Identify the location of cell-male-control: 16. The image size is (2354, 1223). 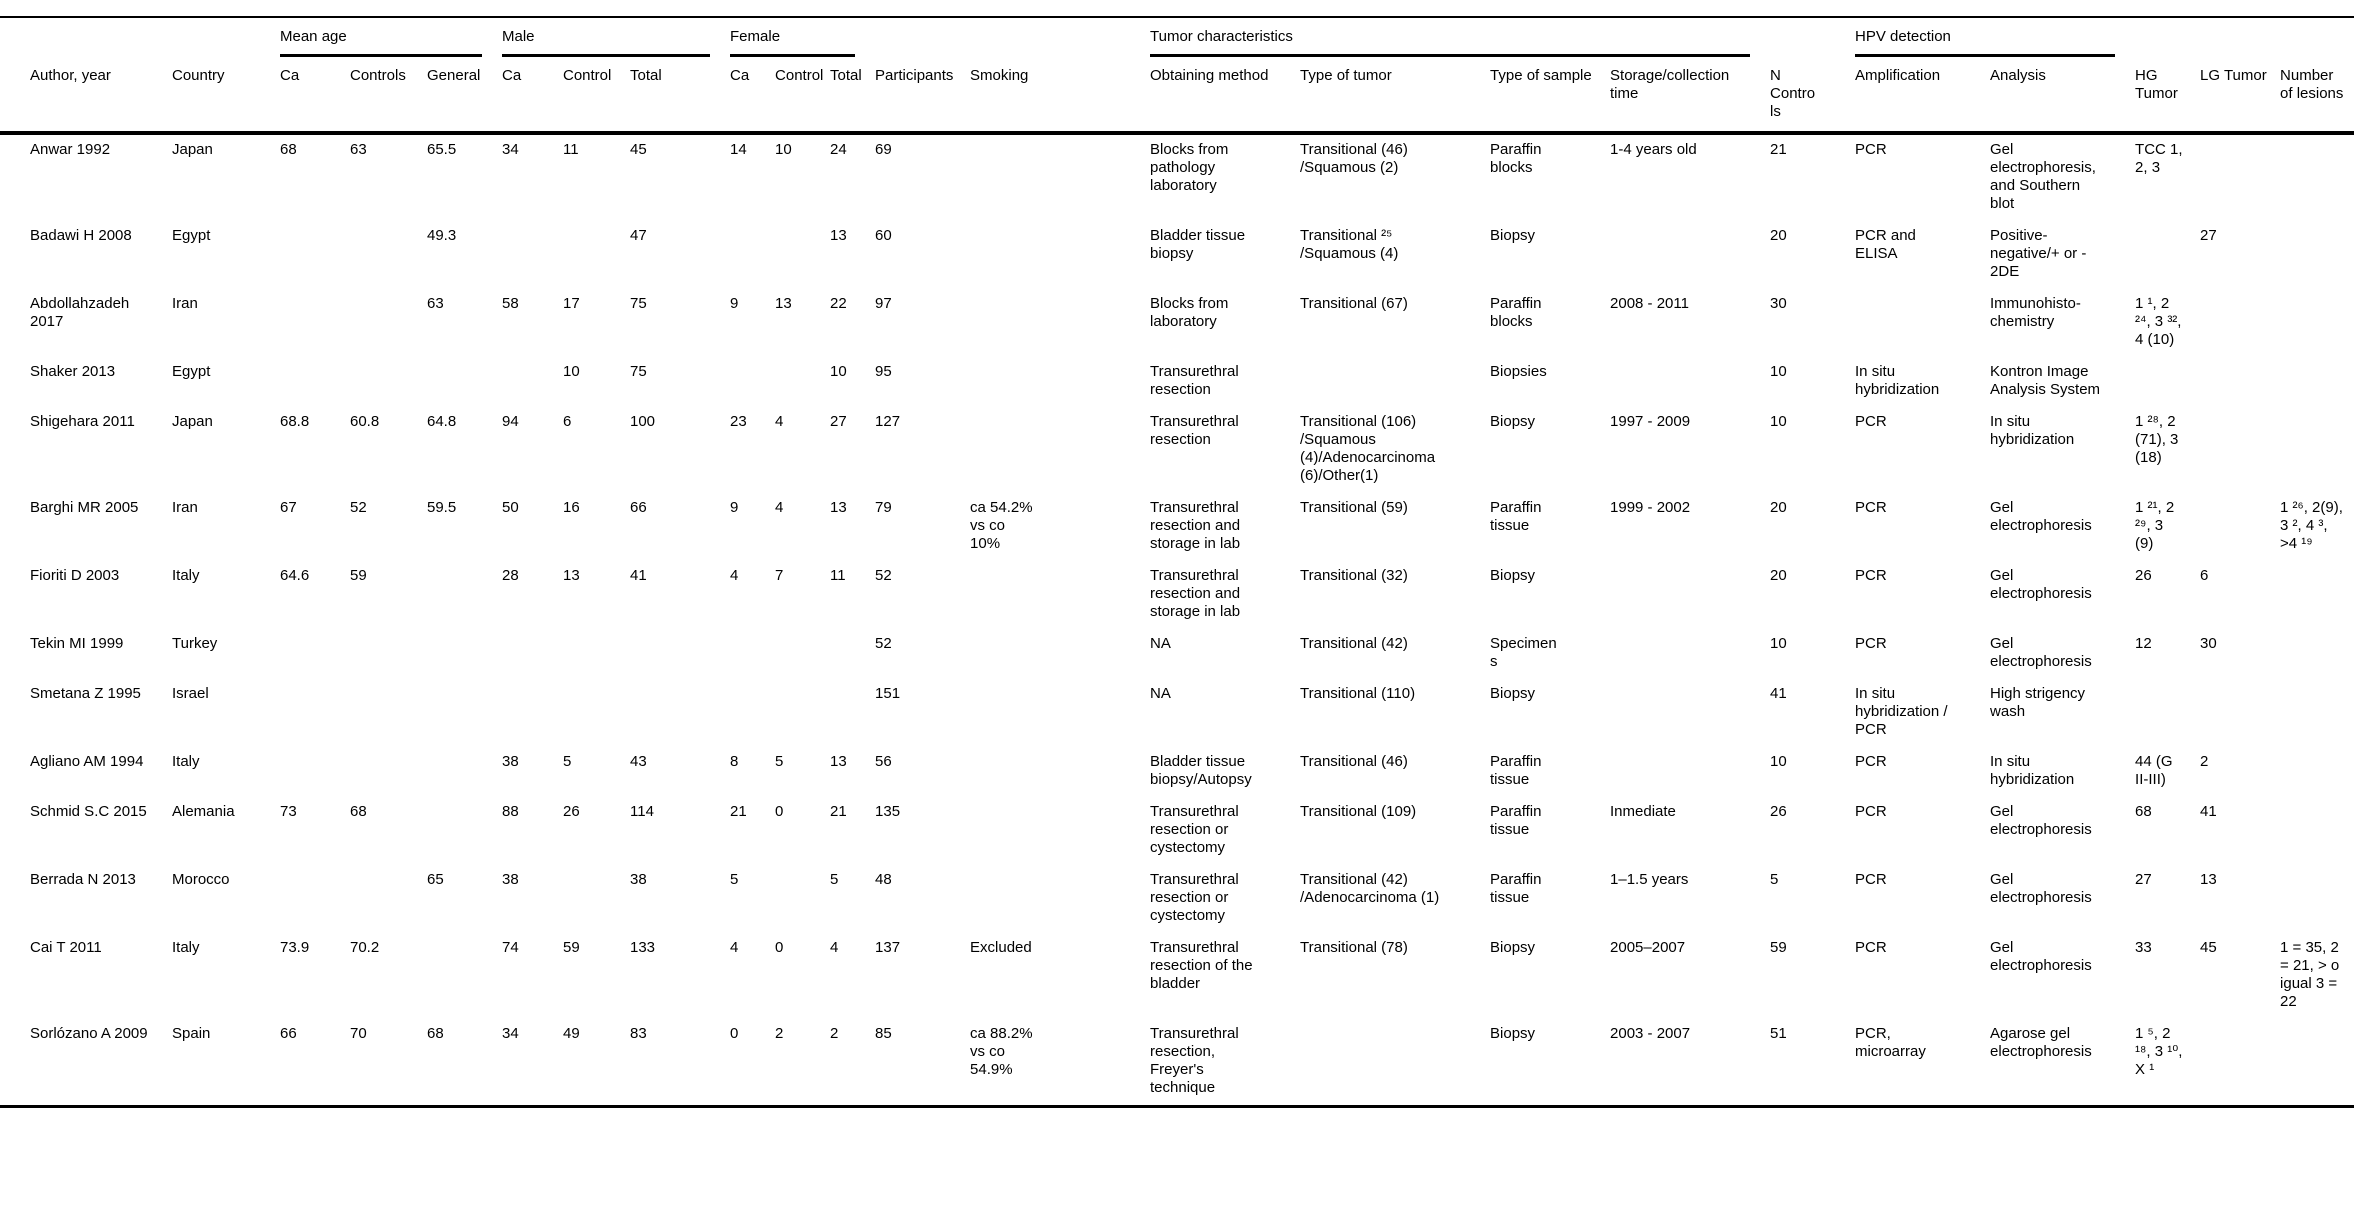
(571, 507).